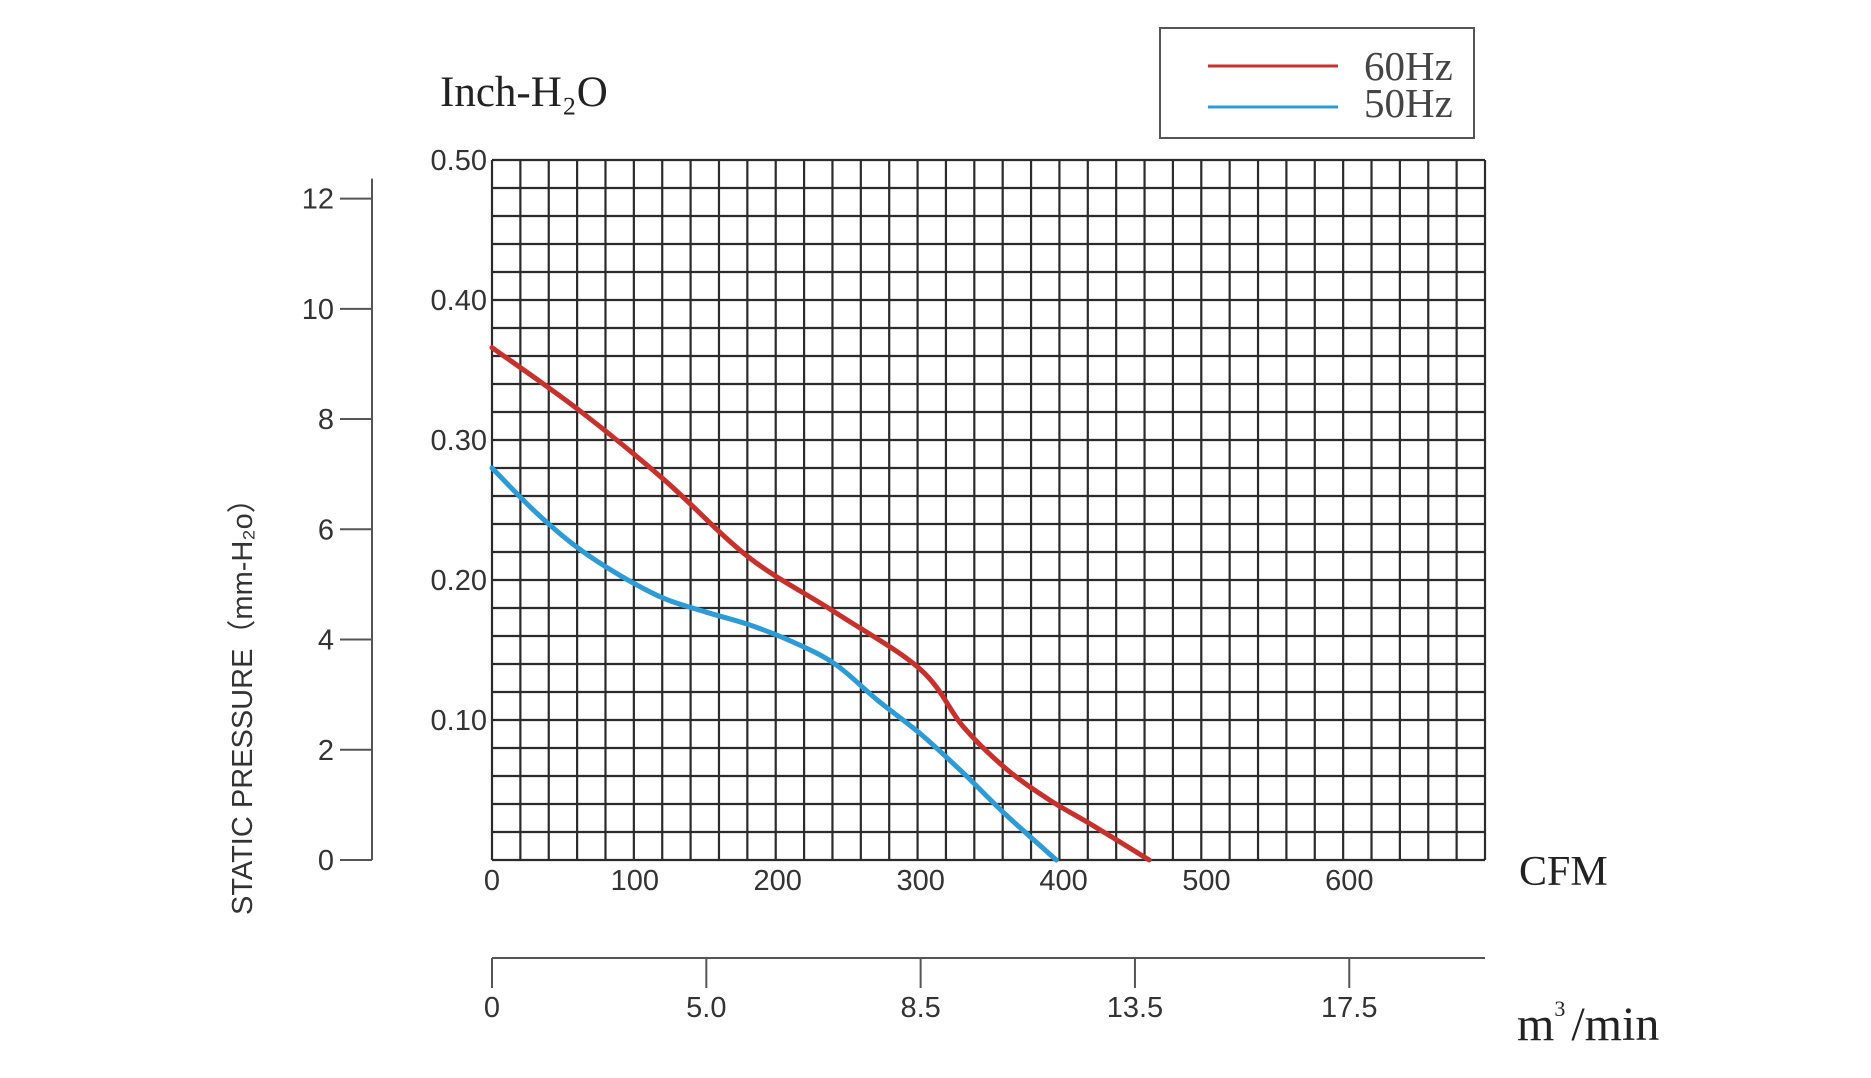 This screenshot has height=1078, width=1871. I want to click on y-mm-tick-label: 0, so click(326, 861).